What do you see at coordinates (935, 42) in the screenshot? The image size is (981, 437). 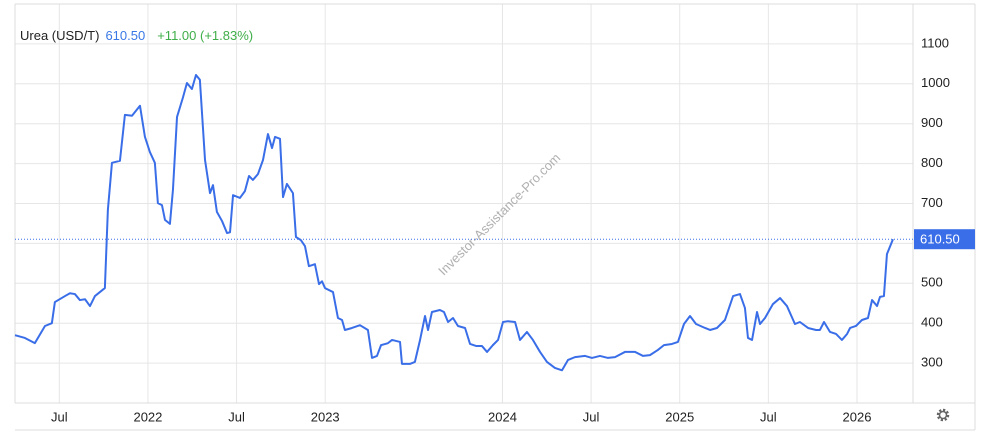 I see `y-tick-label: 1100` at bounding box center [935, 42].